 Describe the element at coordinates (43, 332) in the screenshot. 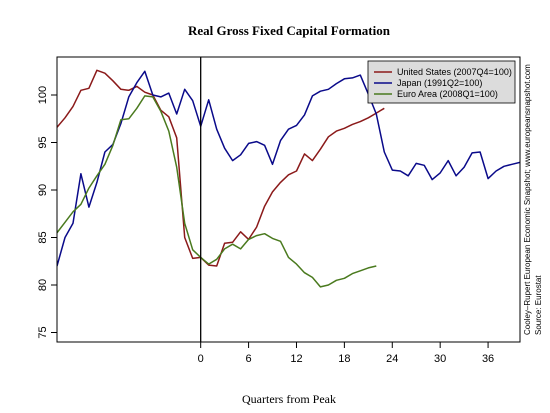

I see `y-tick-label: 75` at that location.